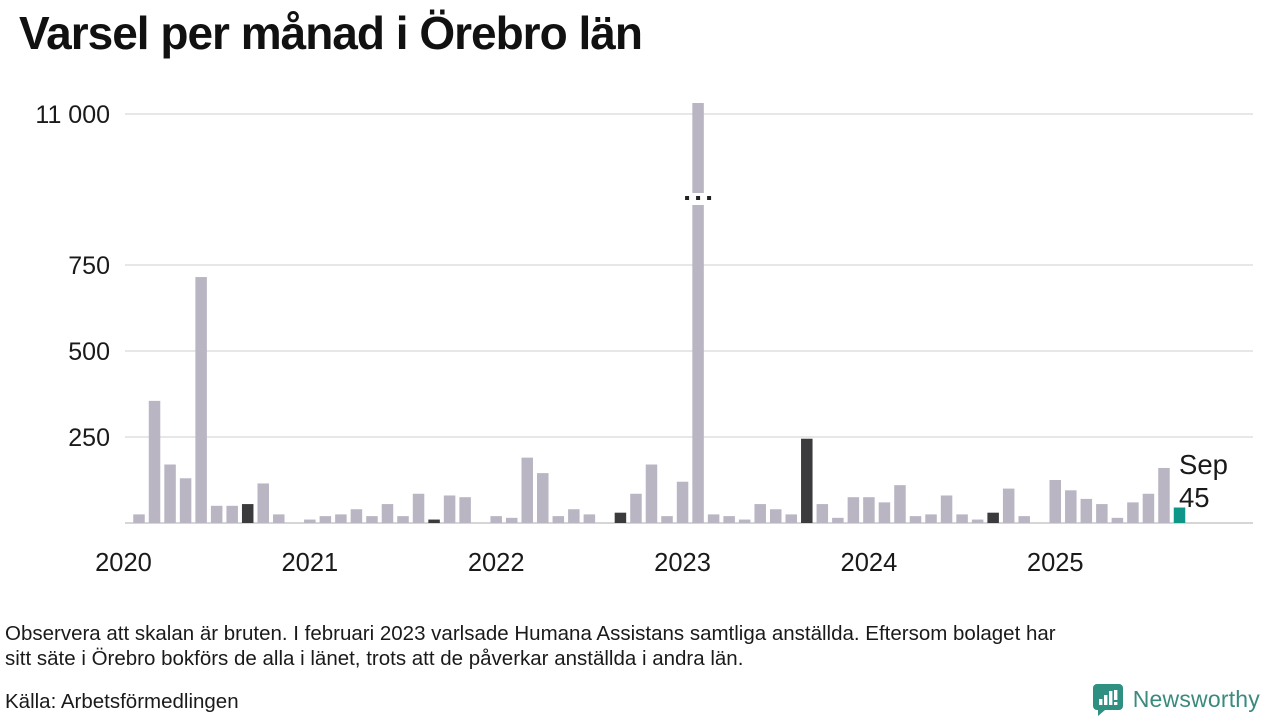  I want to click on x-axis-label-2025: 2025, so click(1055, 563).